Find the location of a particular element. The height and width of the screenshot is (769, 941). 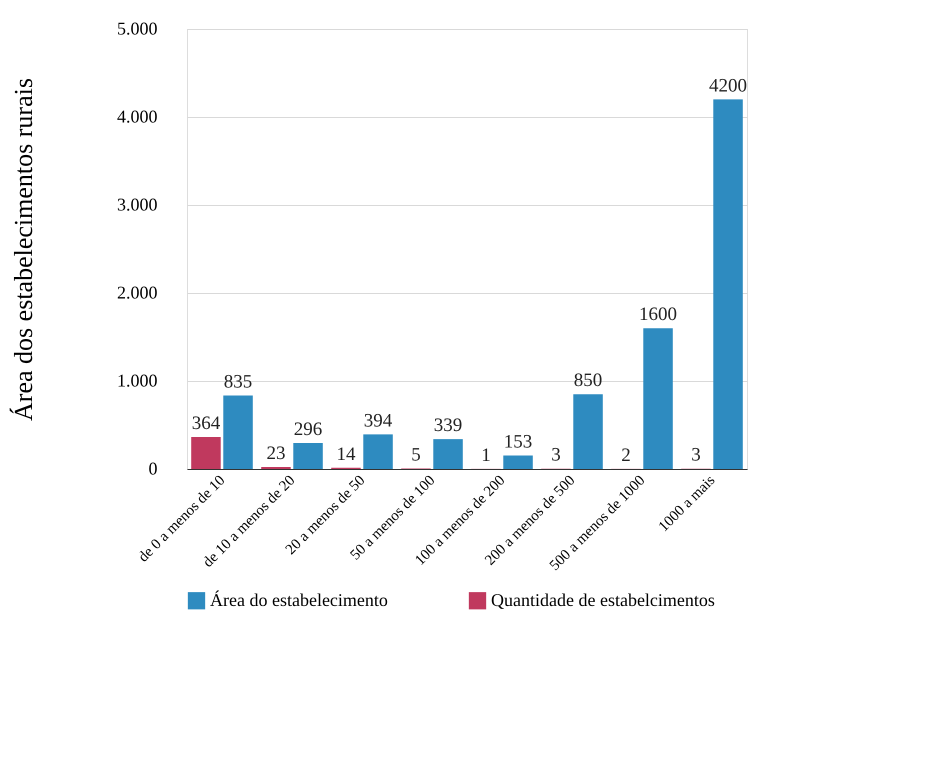

data-label: 394 is located at coordinates (378, 421).